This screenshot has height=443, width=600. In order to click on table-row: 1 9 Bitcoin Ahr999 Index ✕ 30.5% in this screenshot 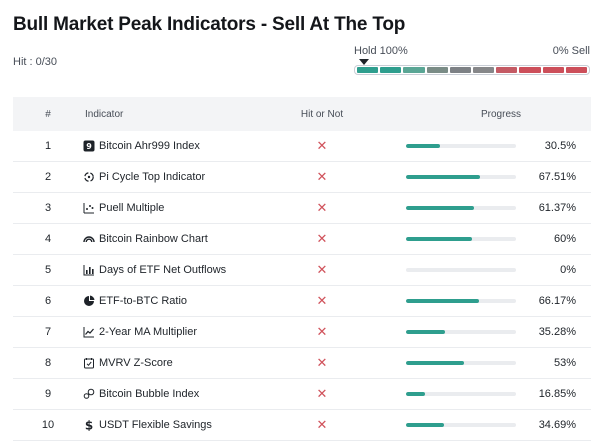, I will do `click(302, 146)`.